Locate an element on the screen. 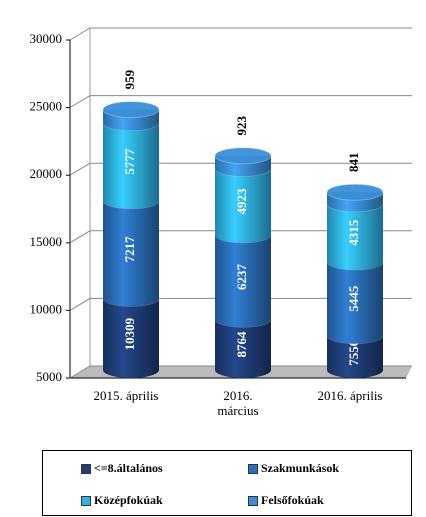 Image resolution: width=426 pixels, height=517 pixels. value-label: 7550 is located at coordinates (353, 353).